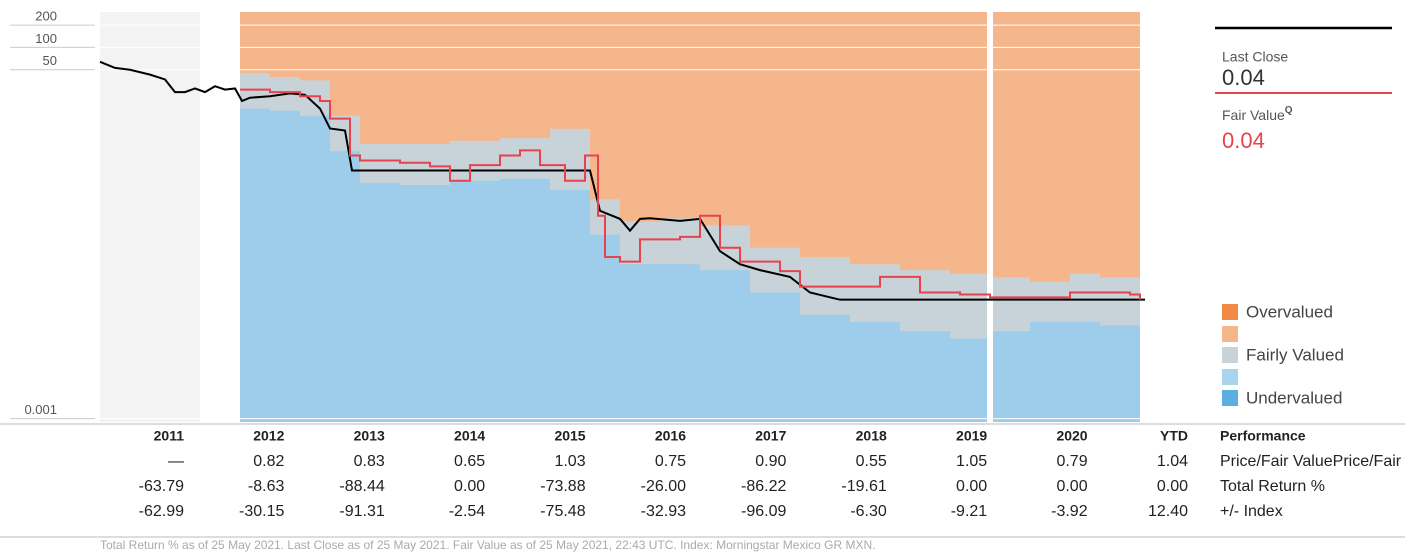 The width and height of the screenshot is (1405, 559). I want to click on gap, so click(990, 217).